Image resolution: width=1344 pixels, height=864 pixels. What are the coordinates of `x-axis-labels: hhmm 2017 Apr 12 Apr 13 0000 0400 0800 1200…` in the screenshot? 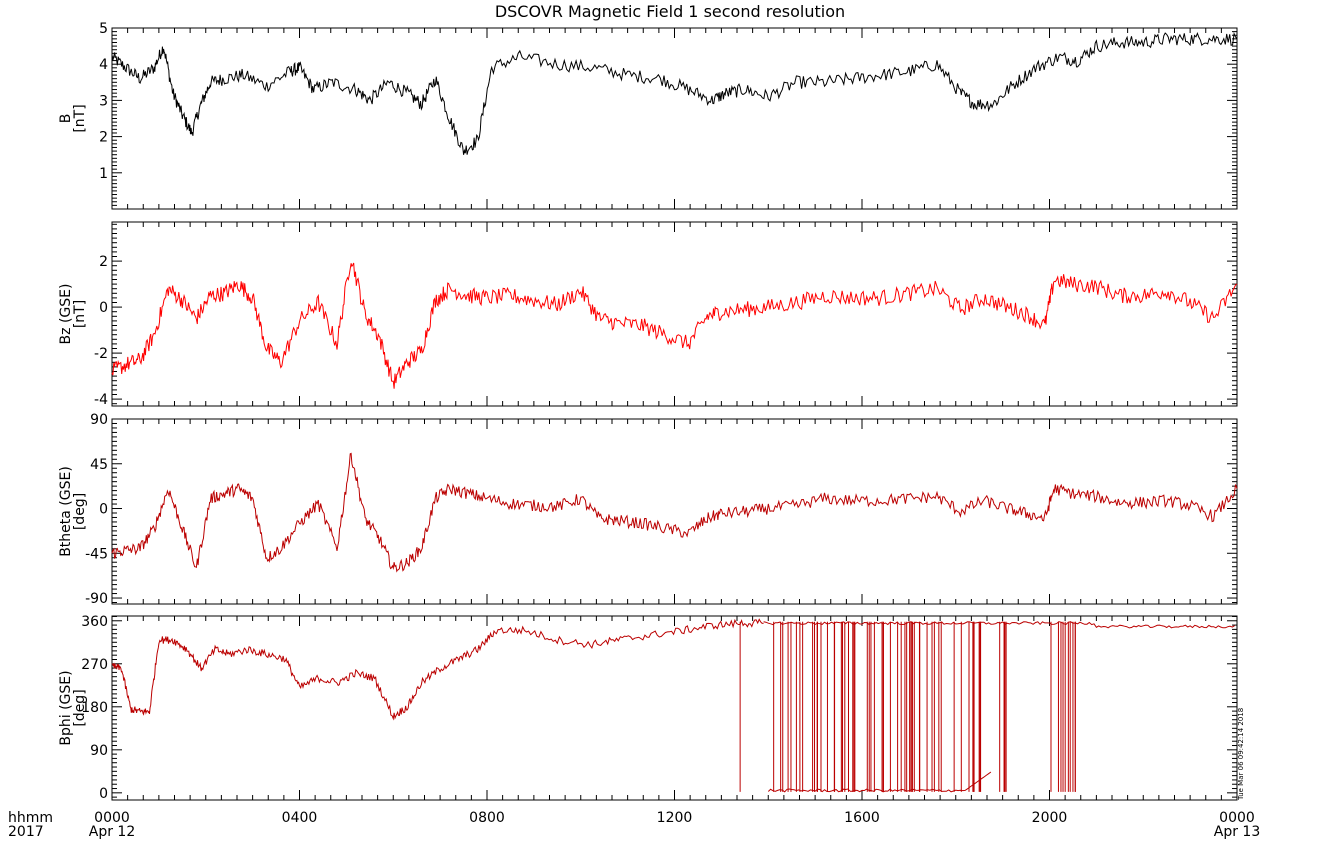 It's located at (634, 825).